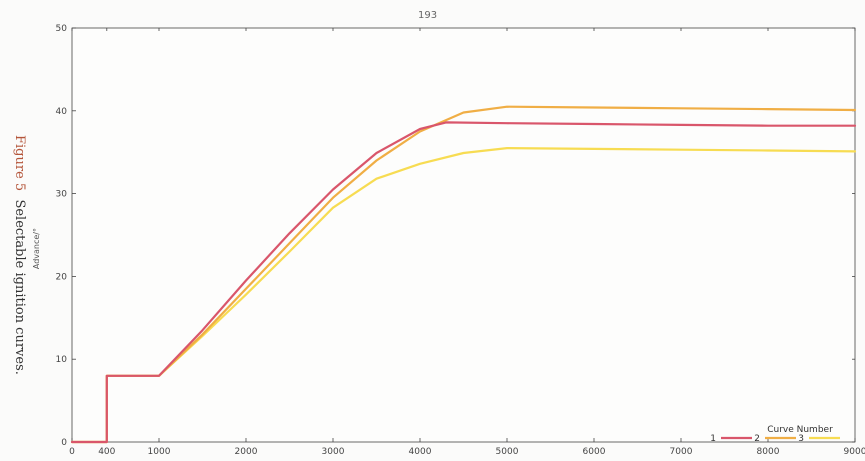 This screenshot has height=461, width=865. What do you see at coordinates (420, 452) in the screenshot?
I see `x-tick-label: 4000` at bounding box center [420, 452].